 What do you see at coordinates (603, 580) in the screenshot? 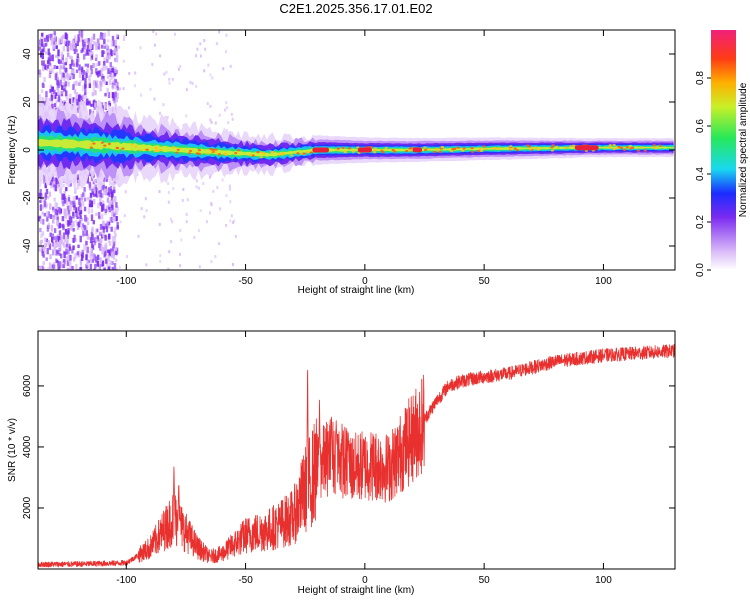
I see `snr-x-tick-label: 100` at bounding box center [603, 580].